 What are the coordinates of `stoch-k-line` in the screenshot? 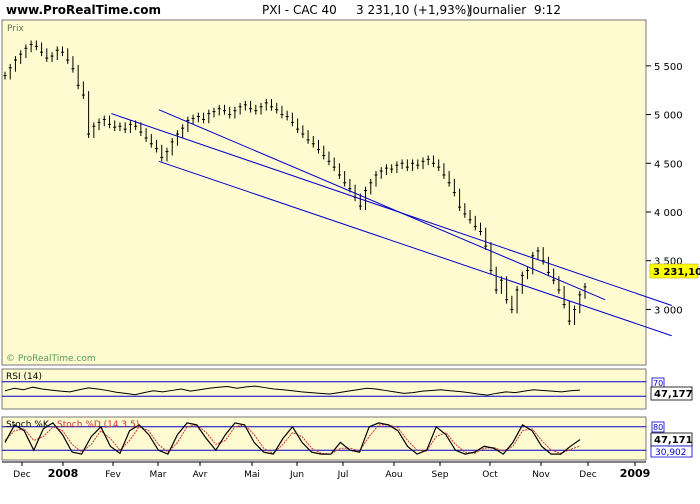 It's located at (292, 438).